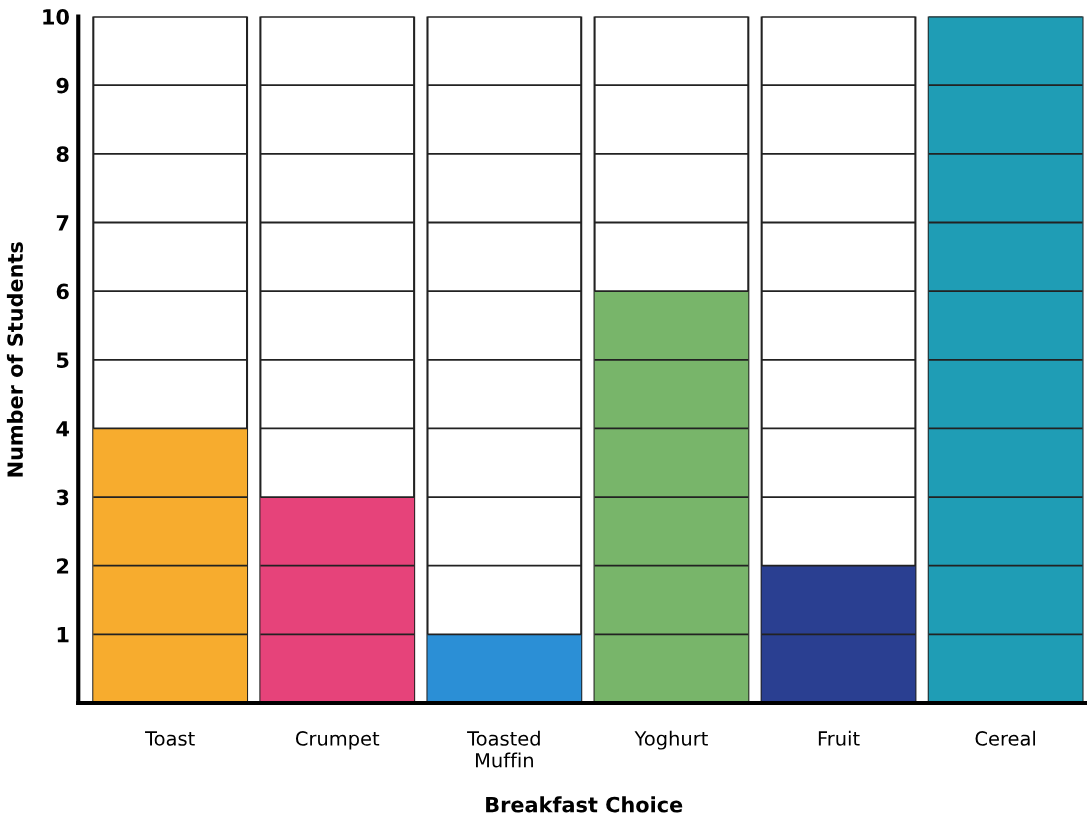 The height and width of the screenshot is (829, 1087). What do you see at coordinates (62, 429) in the screenshot?
I see `y-tick-label: 4` at bounding box center [62, 429].